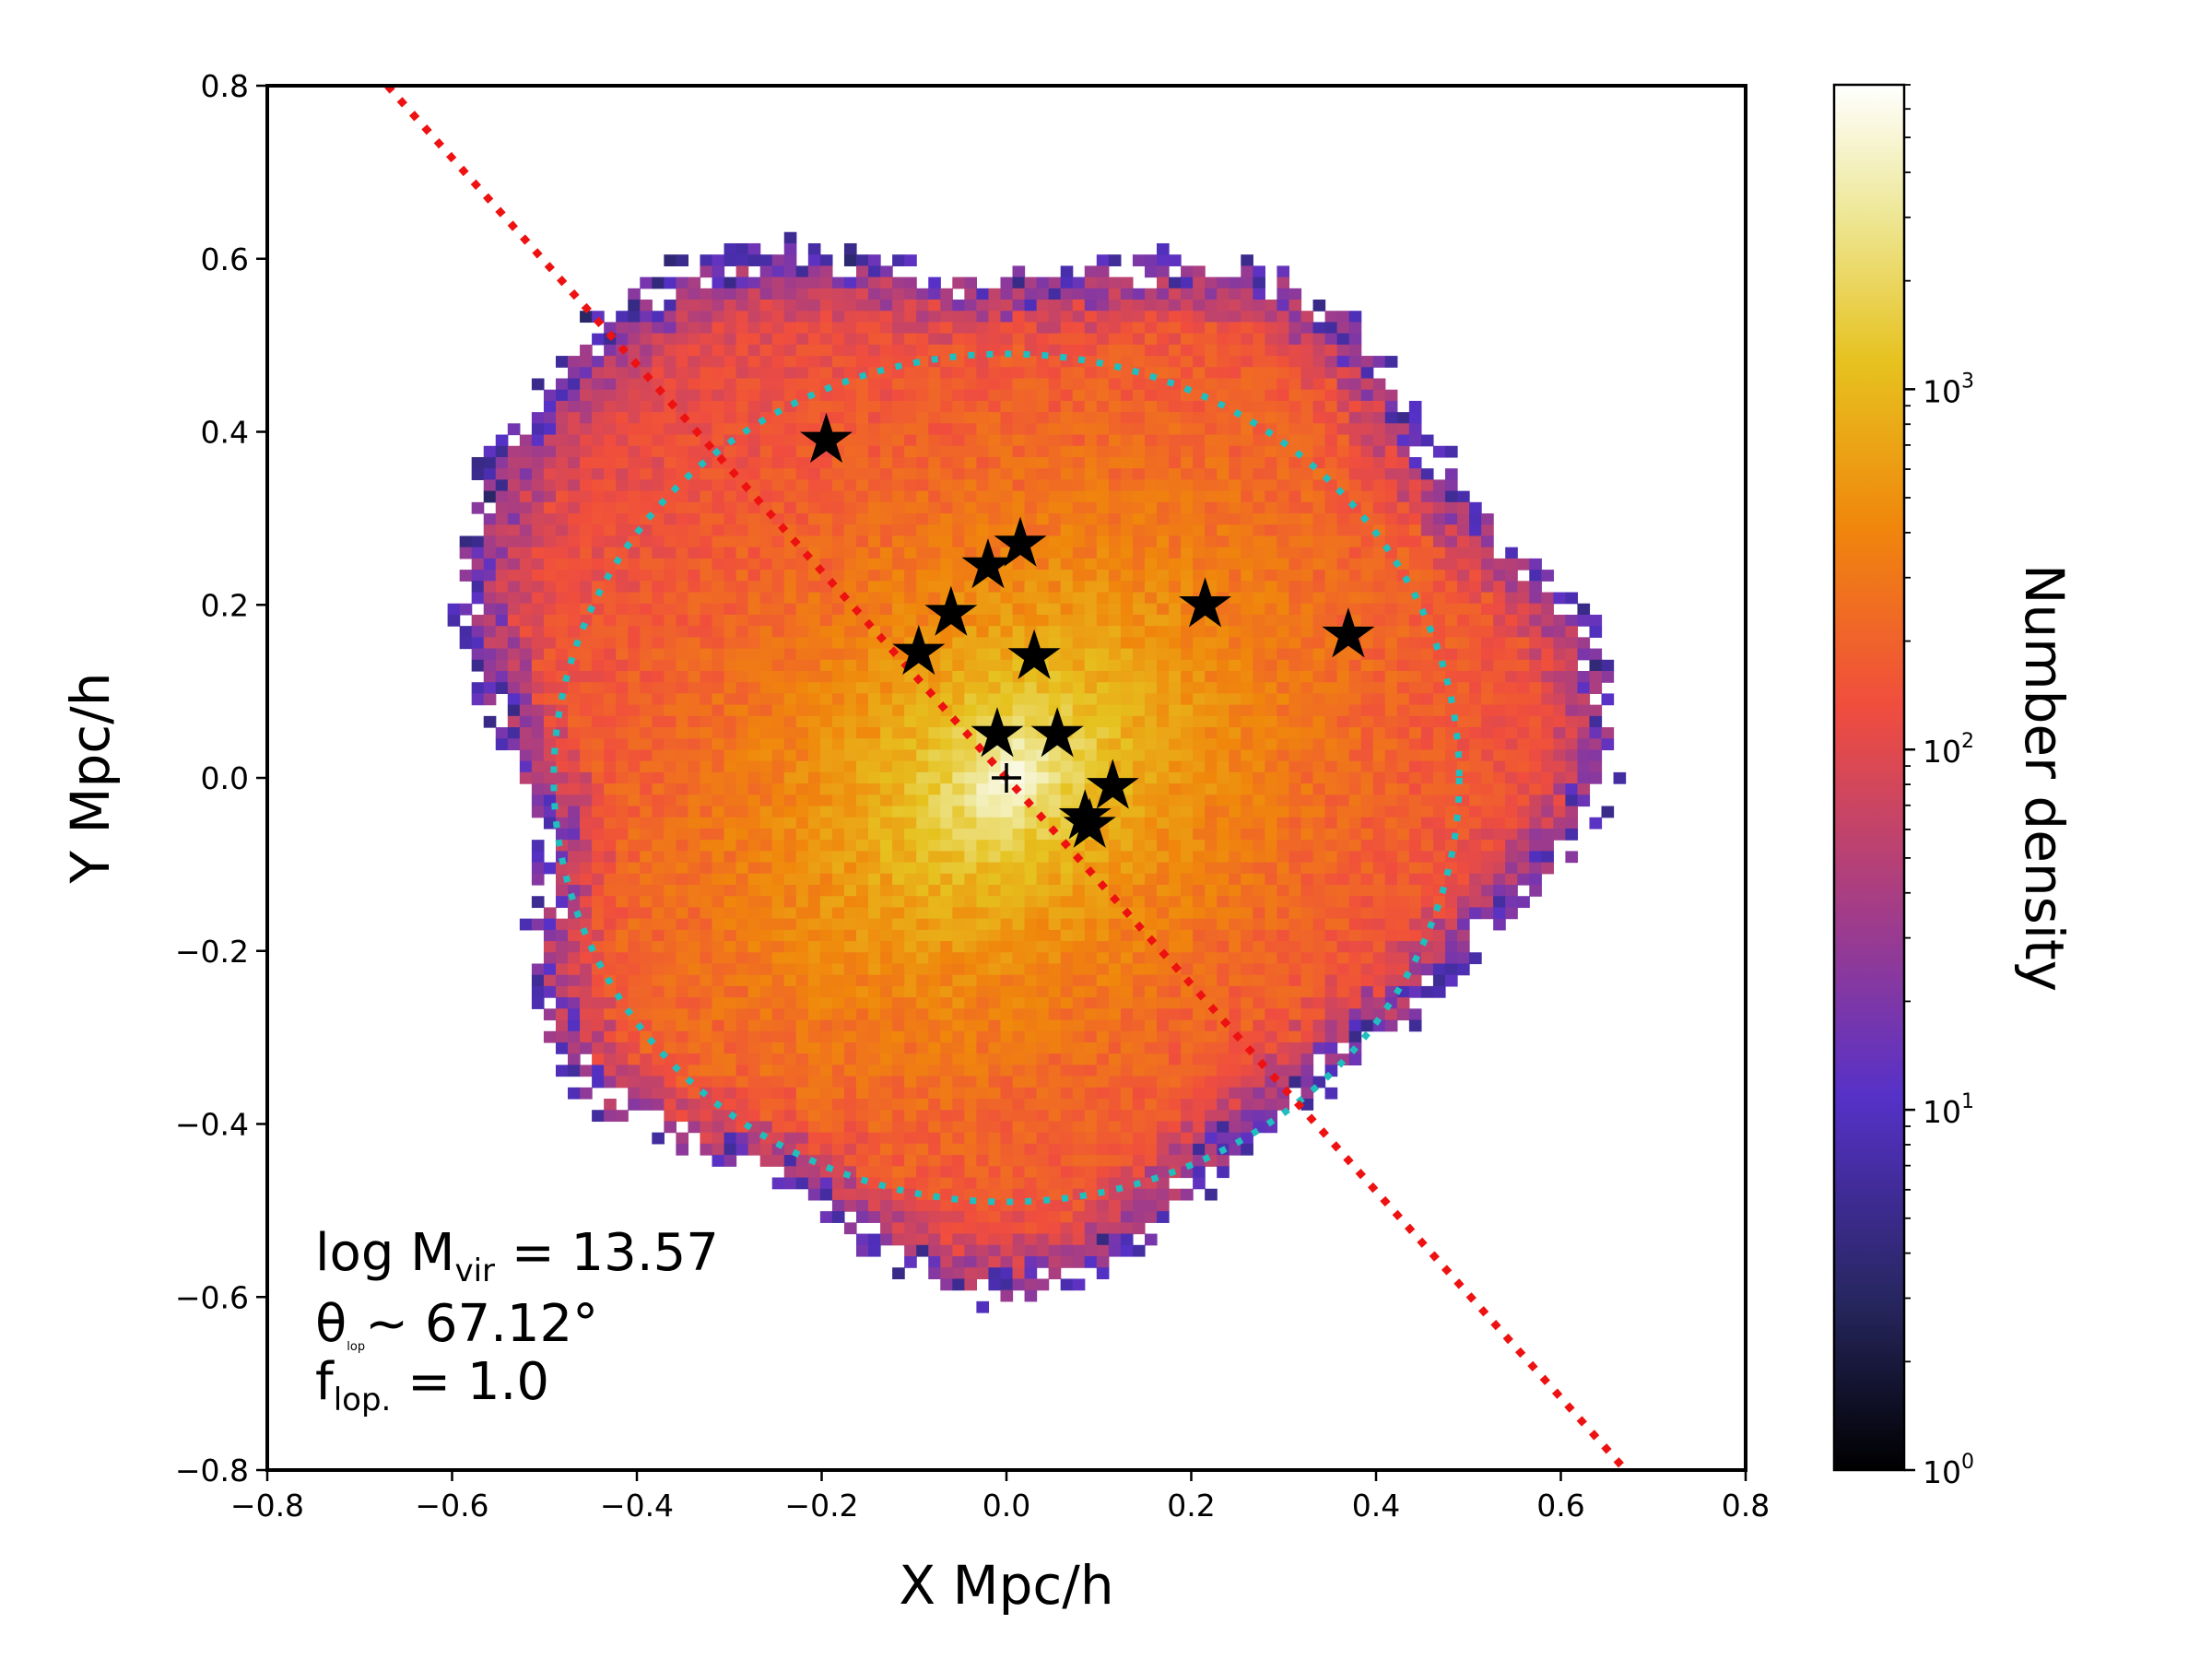  I want to click on y-tick-label: 0.8, so click(225, 86).